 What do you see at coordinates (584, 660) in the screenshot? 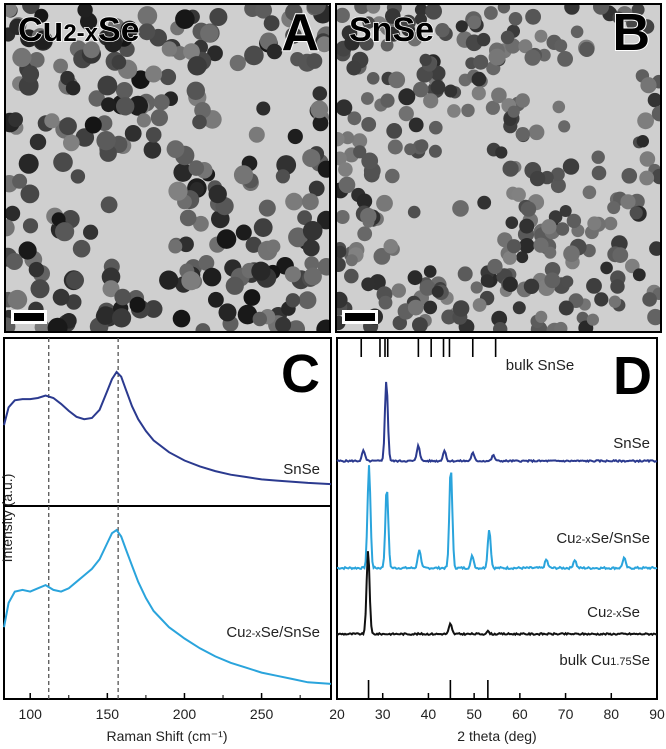
I see `label-d-bulk-cu-main: bulk Cu` at bounding box center [584, 660].